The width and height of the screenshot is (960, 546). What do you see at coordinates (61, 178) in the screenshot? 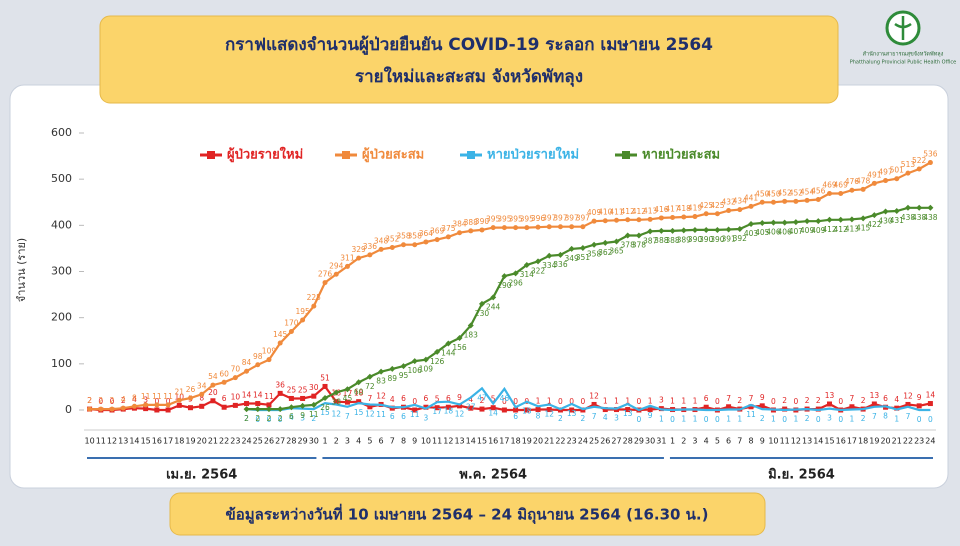
I see `y-tick-label: 500` at bounding box center [61, 178].